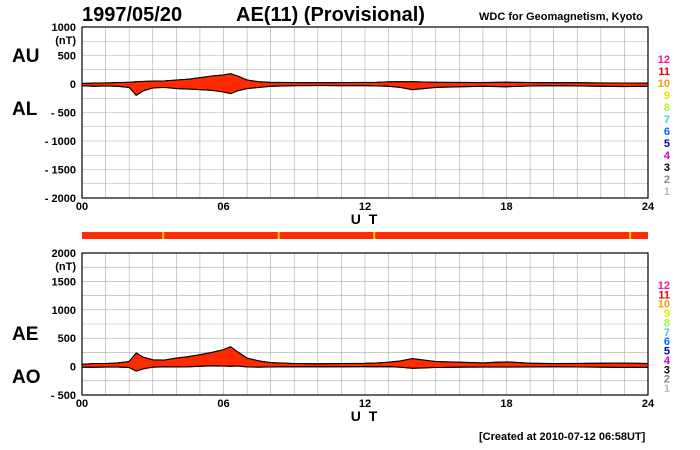  What do you see at coordinates (132, 15) in the screenshot?
I see `date-label: 1997/05/20` at bounding box center [132, 15].